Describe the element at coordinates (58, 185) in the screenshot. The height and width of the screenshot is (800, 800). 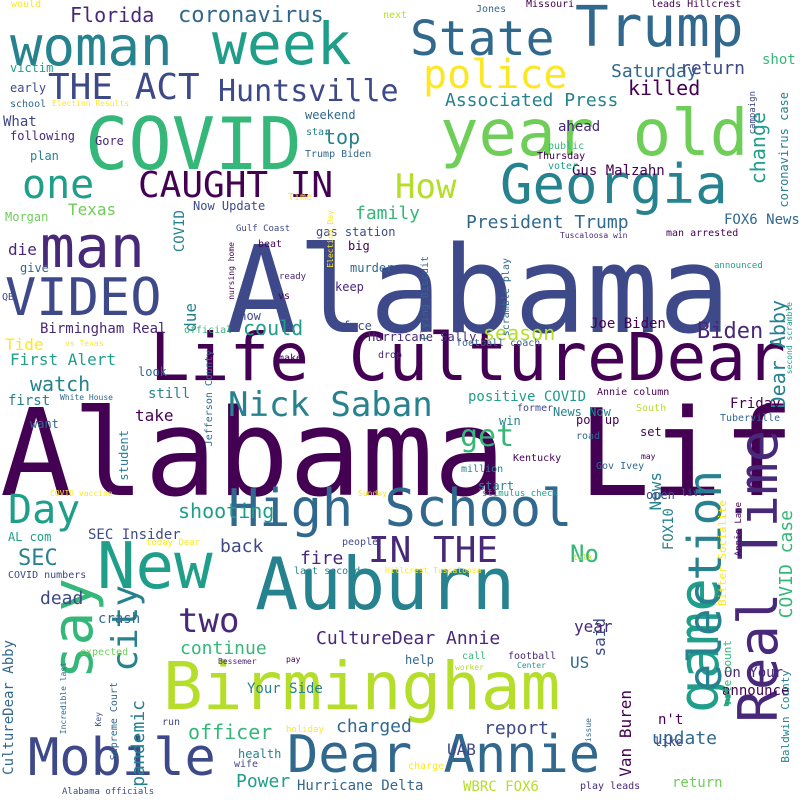
I see `word-one: one` at that location.